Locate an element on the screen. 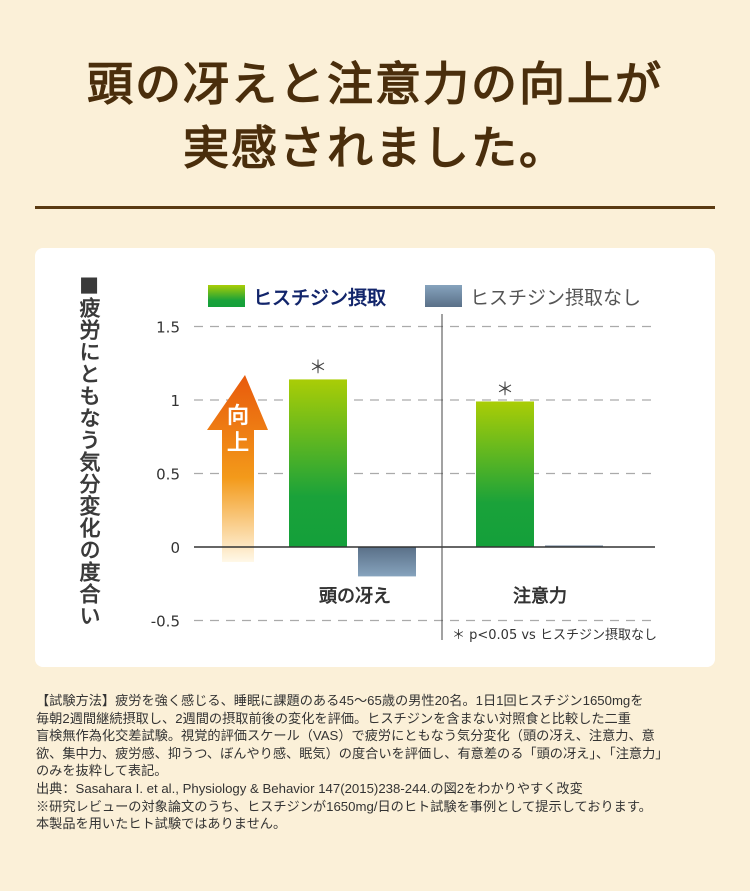 The image size is (750, 891). note-line: のみを抜粋して表記。 is located at coordinates (102, 771).